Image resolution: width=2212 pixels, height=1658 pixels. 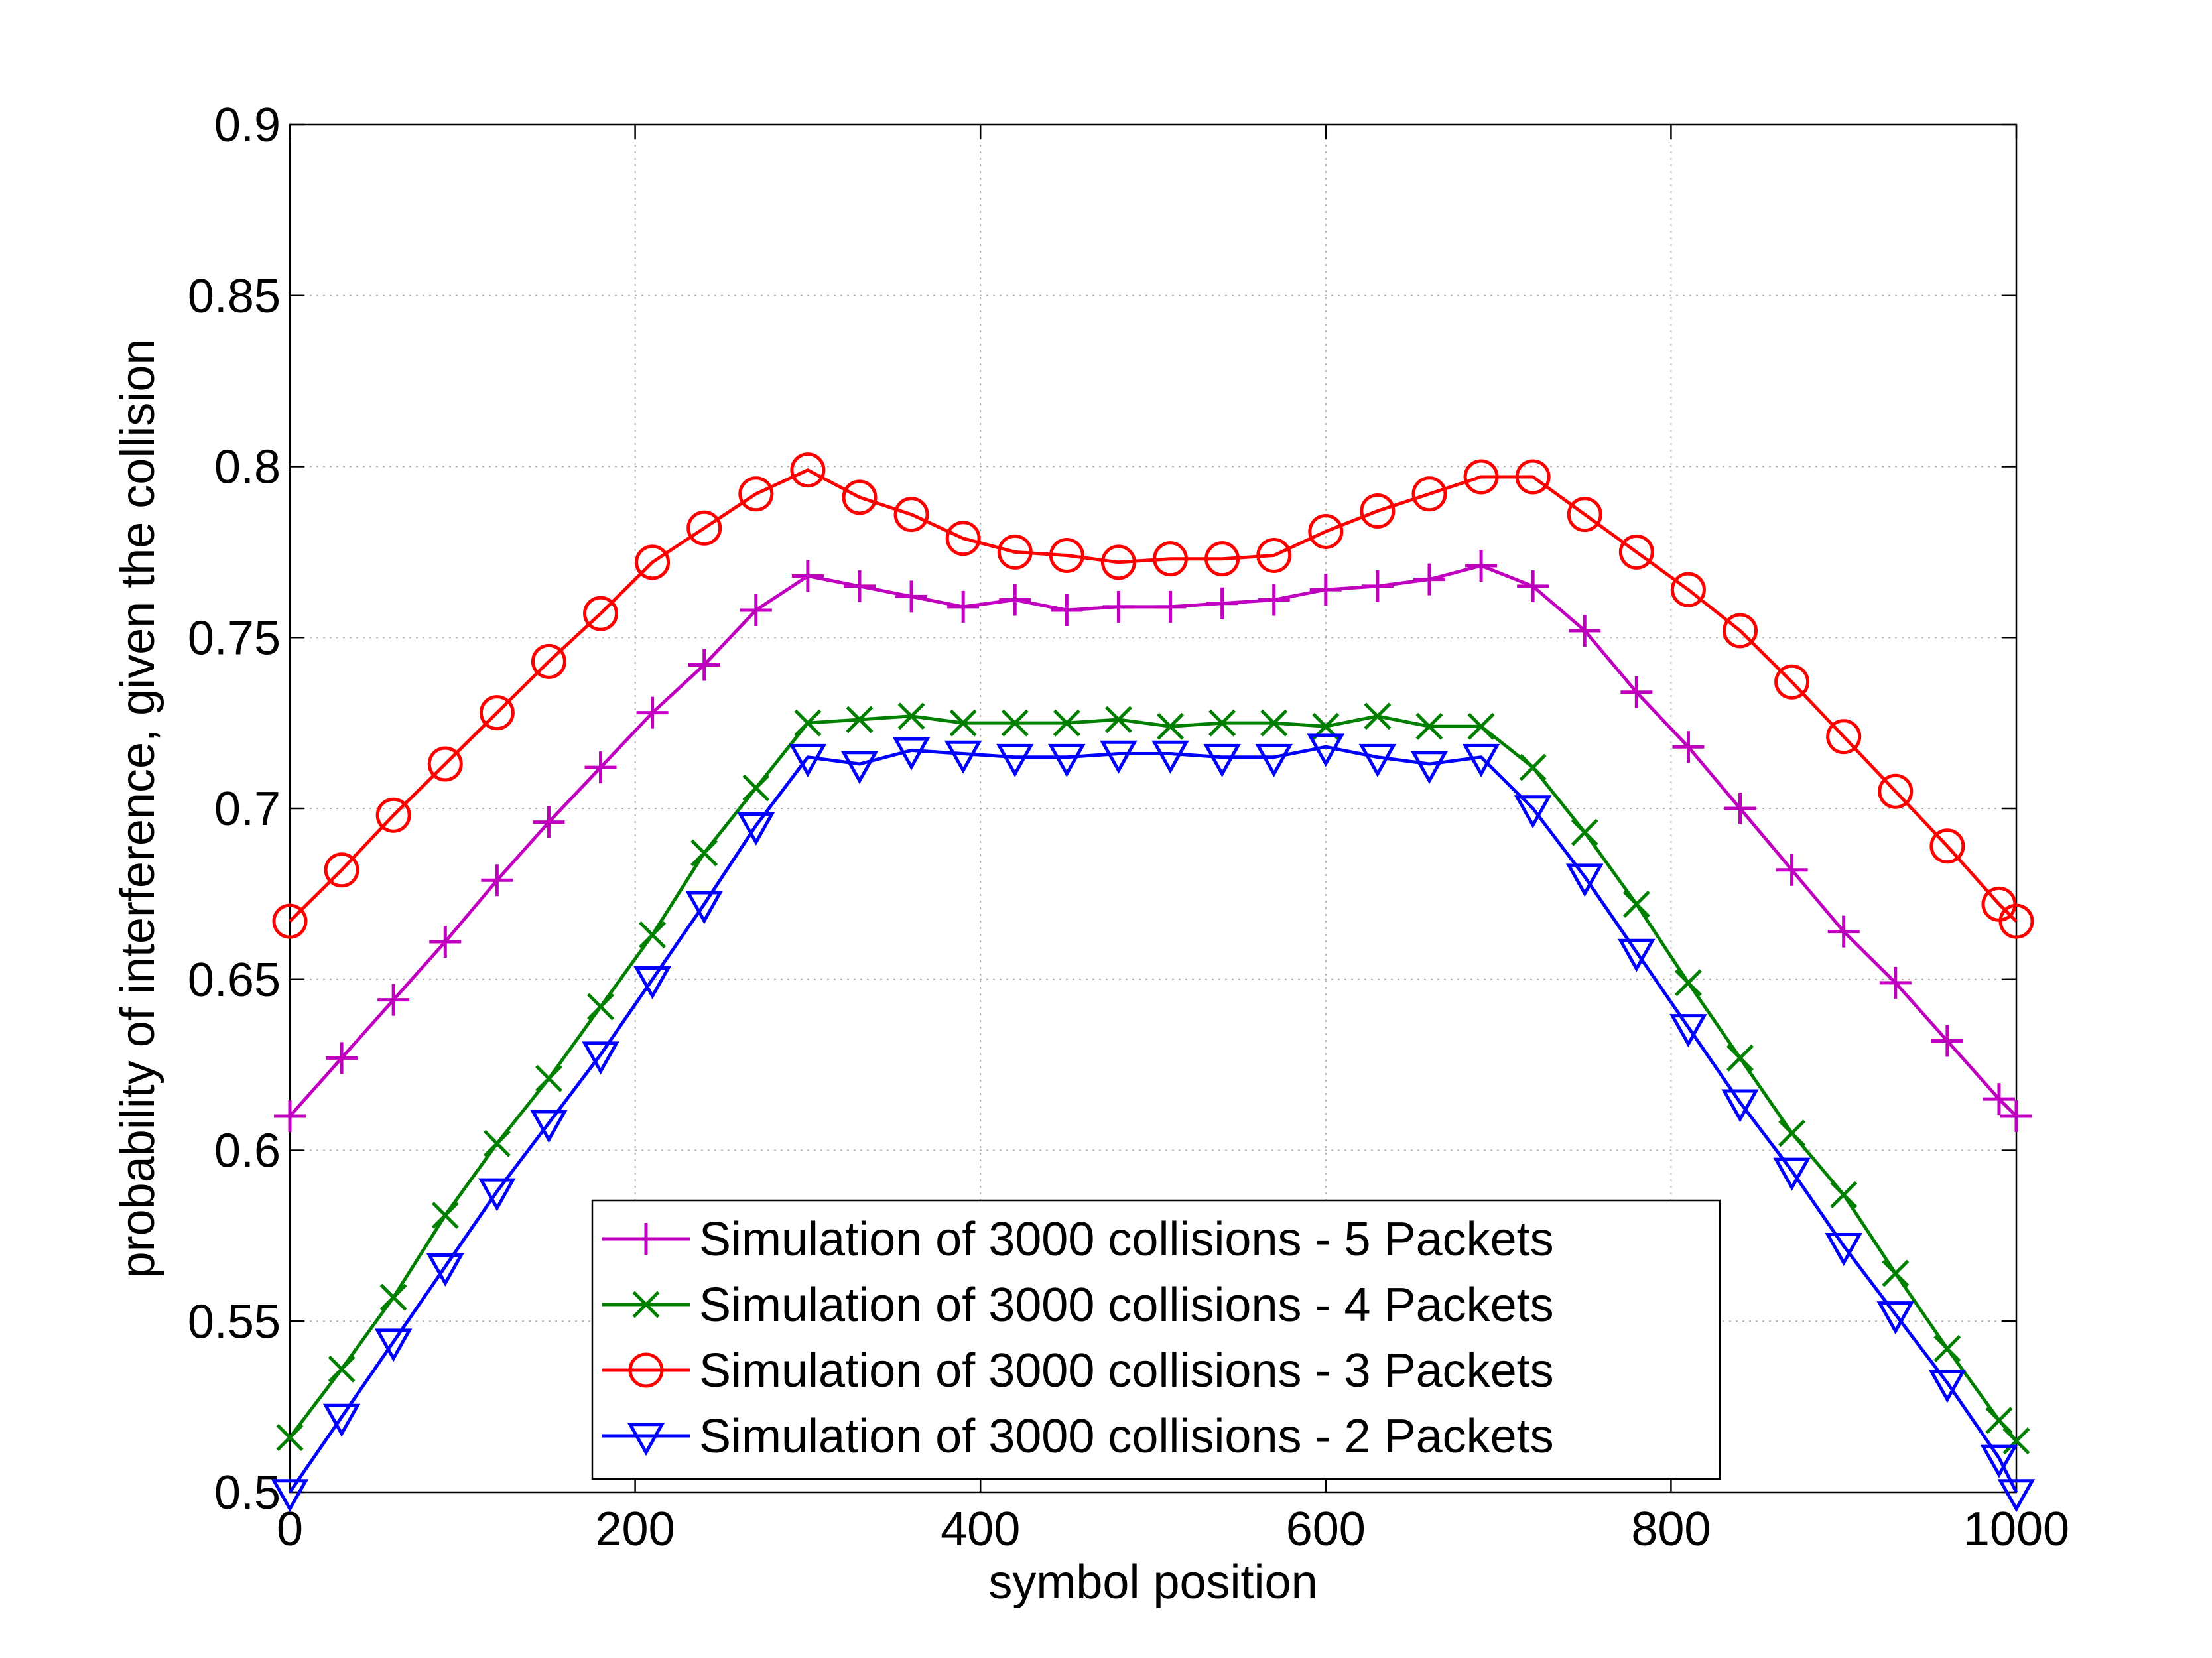 I want to click on y-tick-label: 0.65, so click(x=235, y=981).